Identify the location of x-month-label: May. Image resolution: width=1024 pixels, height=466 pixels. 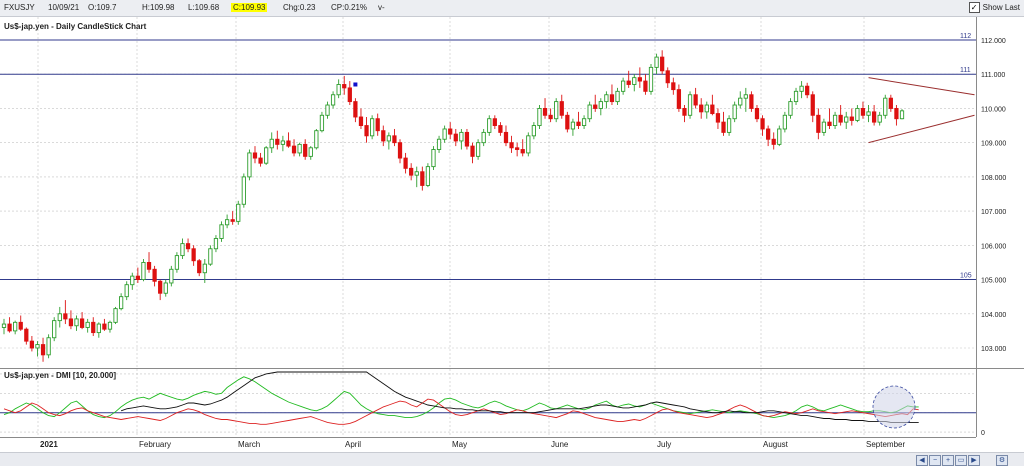
(459, 444).